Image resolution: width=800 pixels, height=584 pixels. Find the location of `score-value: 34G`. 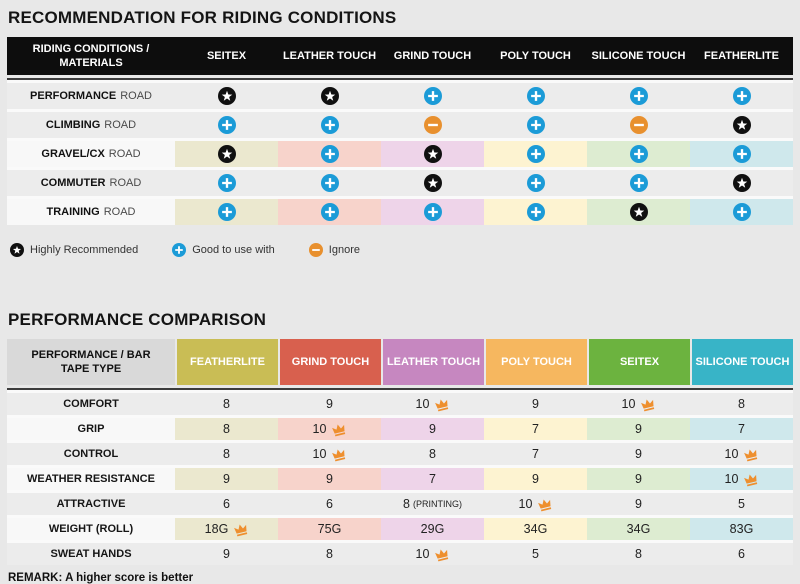

score-value: 34G is located at coordinates (535, 529).